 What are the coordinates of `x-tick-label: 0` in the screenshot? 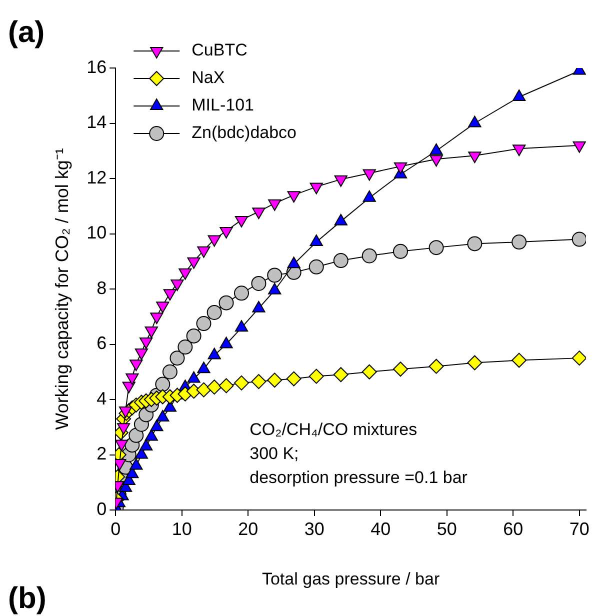 It's located at (115, 528).